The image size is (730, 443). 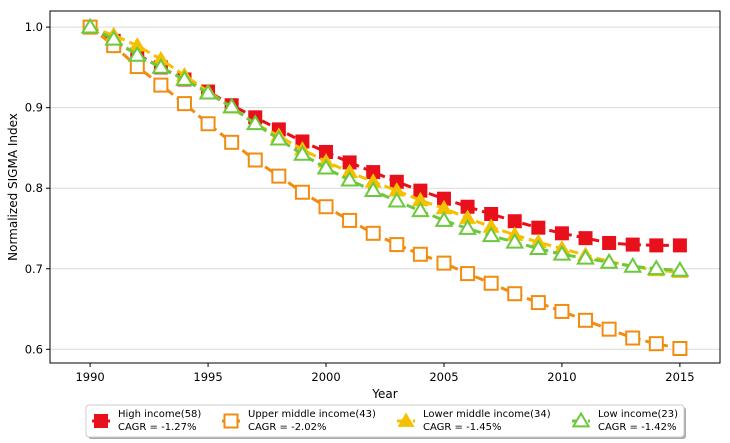 I want to click on y-tick-label: 0.7, so click(x=34, y=269).